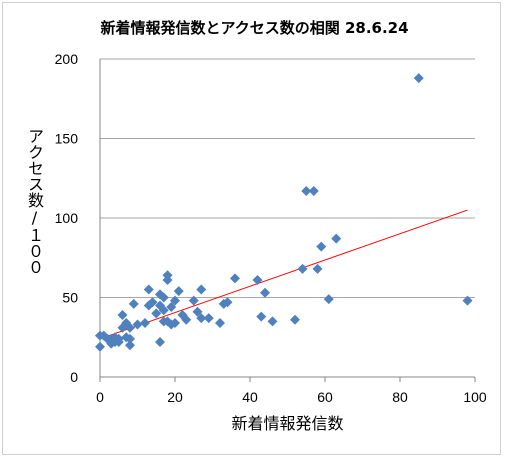  I want to click on x-tick-label: 60, so click(325, 397).